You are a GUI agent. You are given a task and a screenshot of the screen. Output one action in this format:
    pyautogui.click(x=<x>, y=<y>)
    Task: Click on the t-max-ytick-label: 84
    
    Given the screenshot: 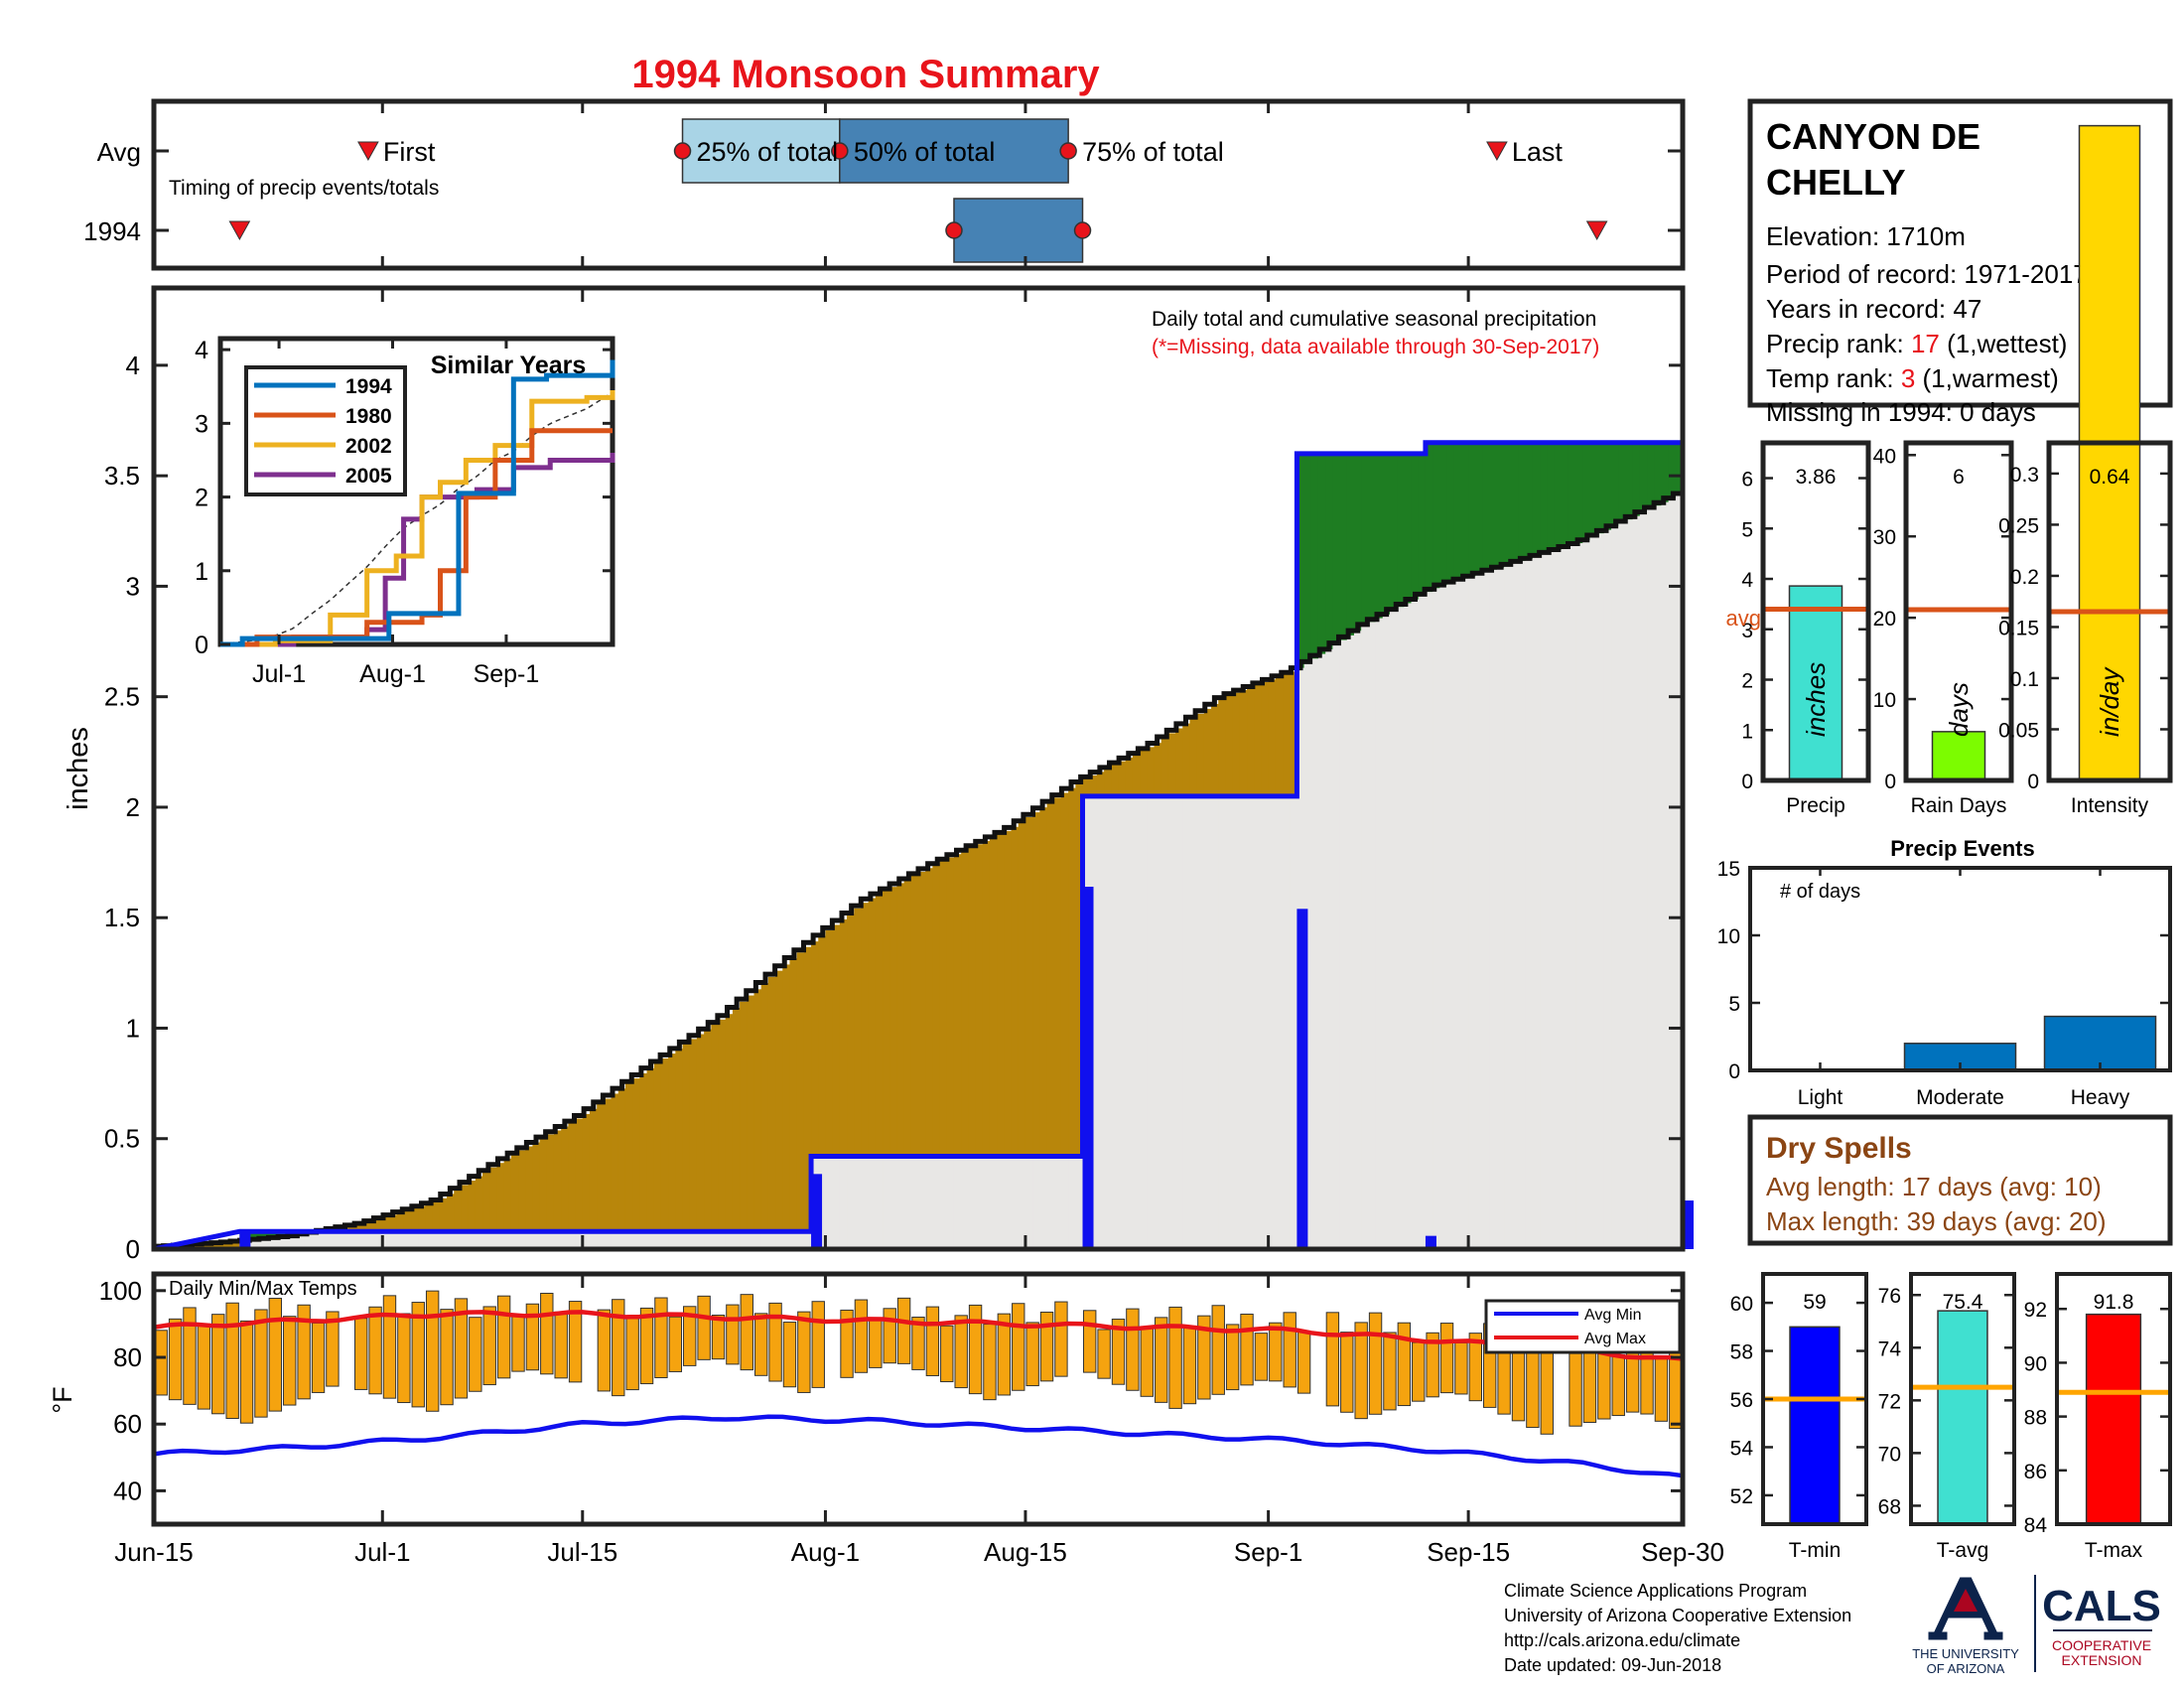 What is the action you would take?
    pyautogui.click(x=2036, y=1525)
    